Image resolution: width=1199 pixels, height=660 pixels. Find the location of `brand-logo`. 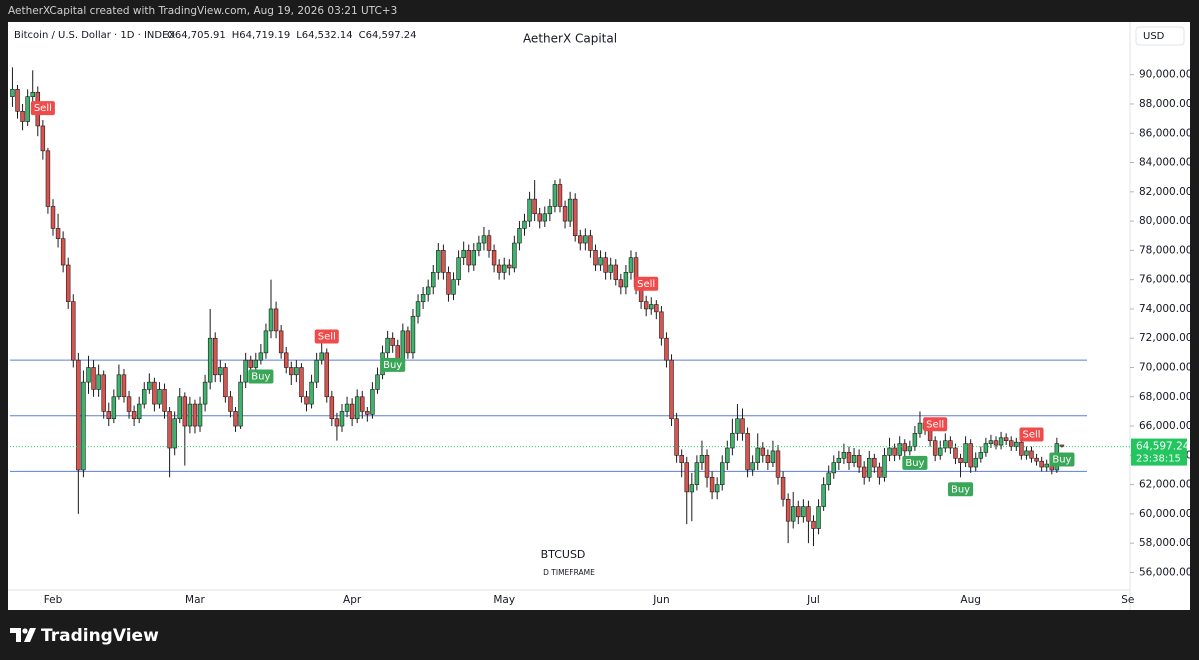

brand-logo is located at coordinates (23, 635).